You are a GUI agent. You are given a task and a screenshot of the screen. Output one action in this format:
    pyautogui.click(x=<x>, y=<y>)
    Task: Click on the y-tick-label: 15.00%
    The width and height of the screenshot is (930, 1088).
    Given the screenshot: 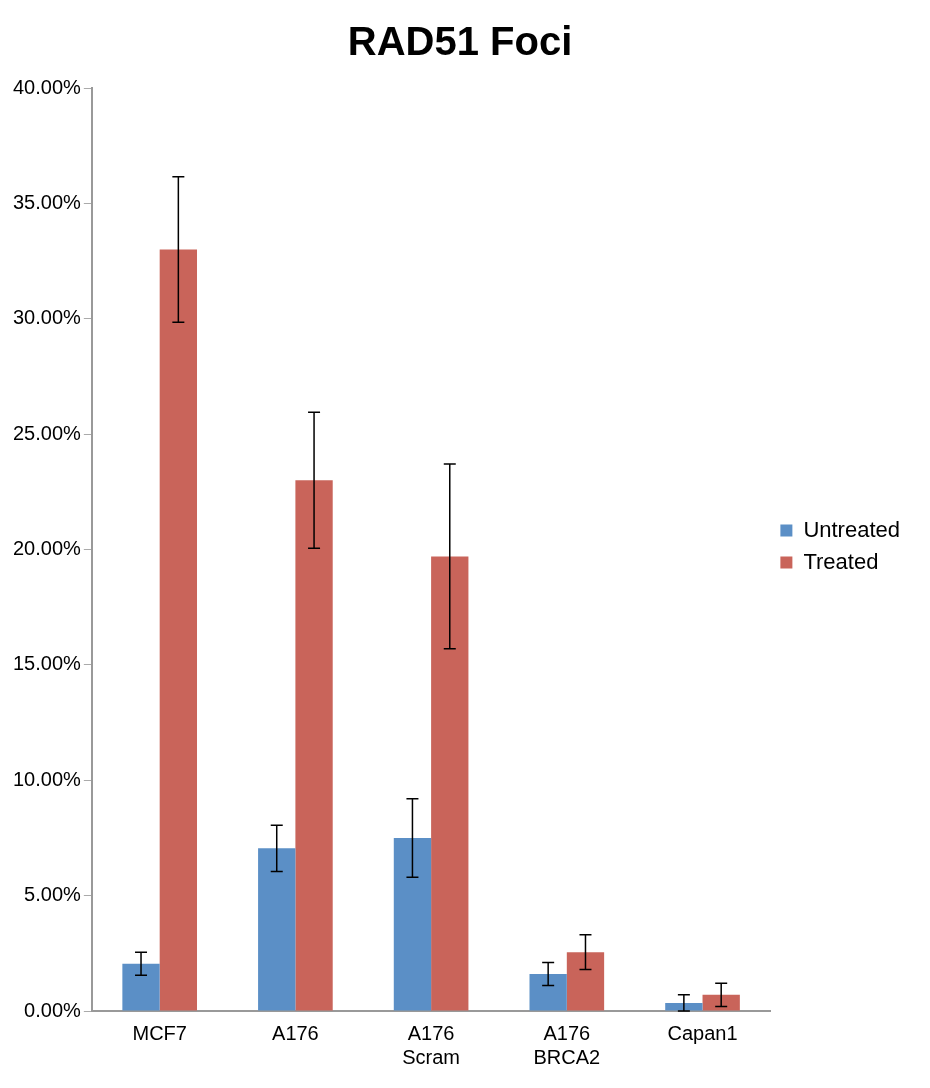 What is the action you would take?
    pyautogui.click(x=47, y=663)
    